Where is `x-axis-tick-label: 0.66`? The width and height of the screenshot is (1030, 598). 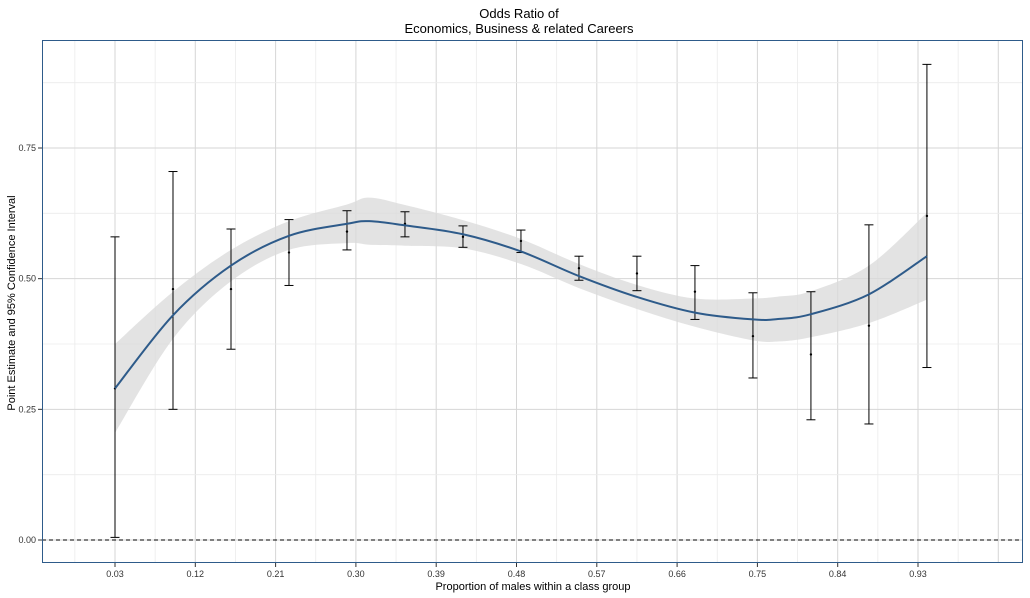
x-axis-tick-label: 0.66 is located at coordinates (677, 574).